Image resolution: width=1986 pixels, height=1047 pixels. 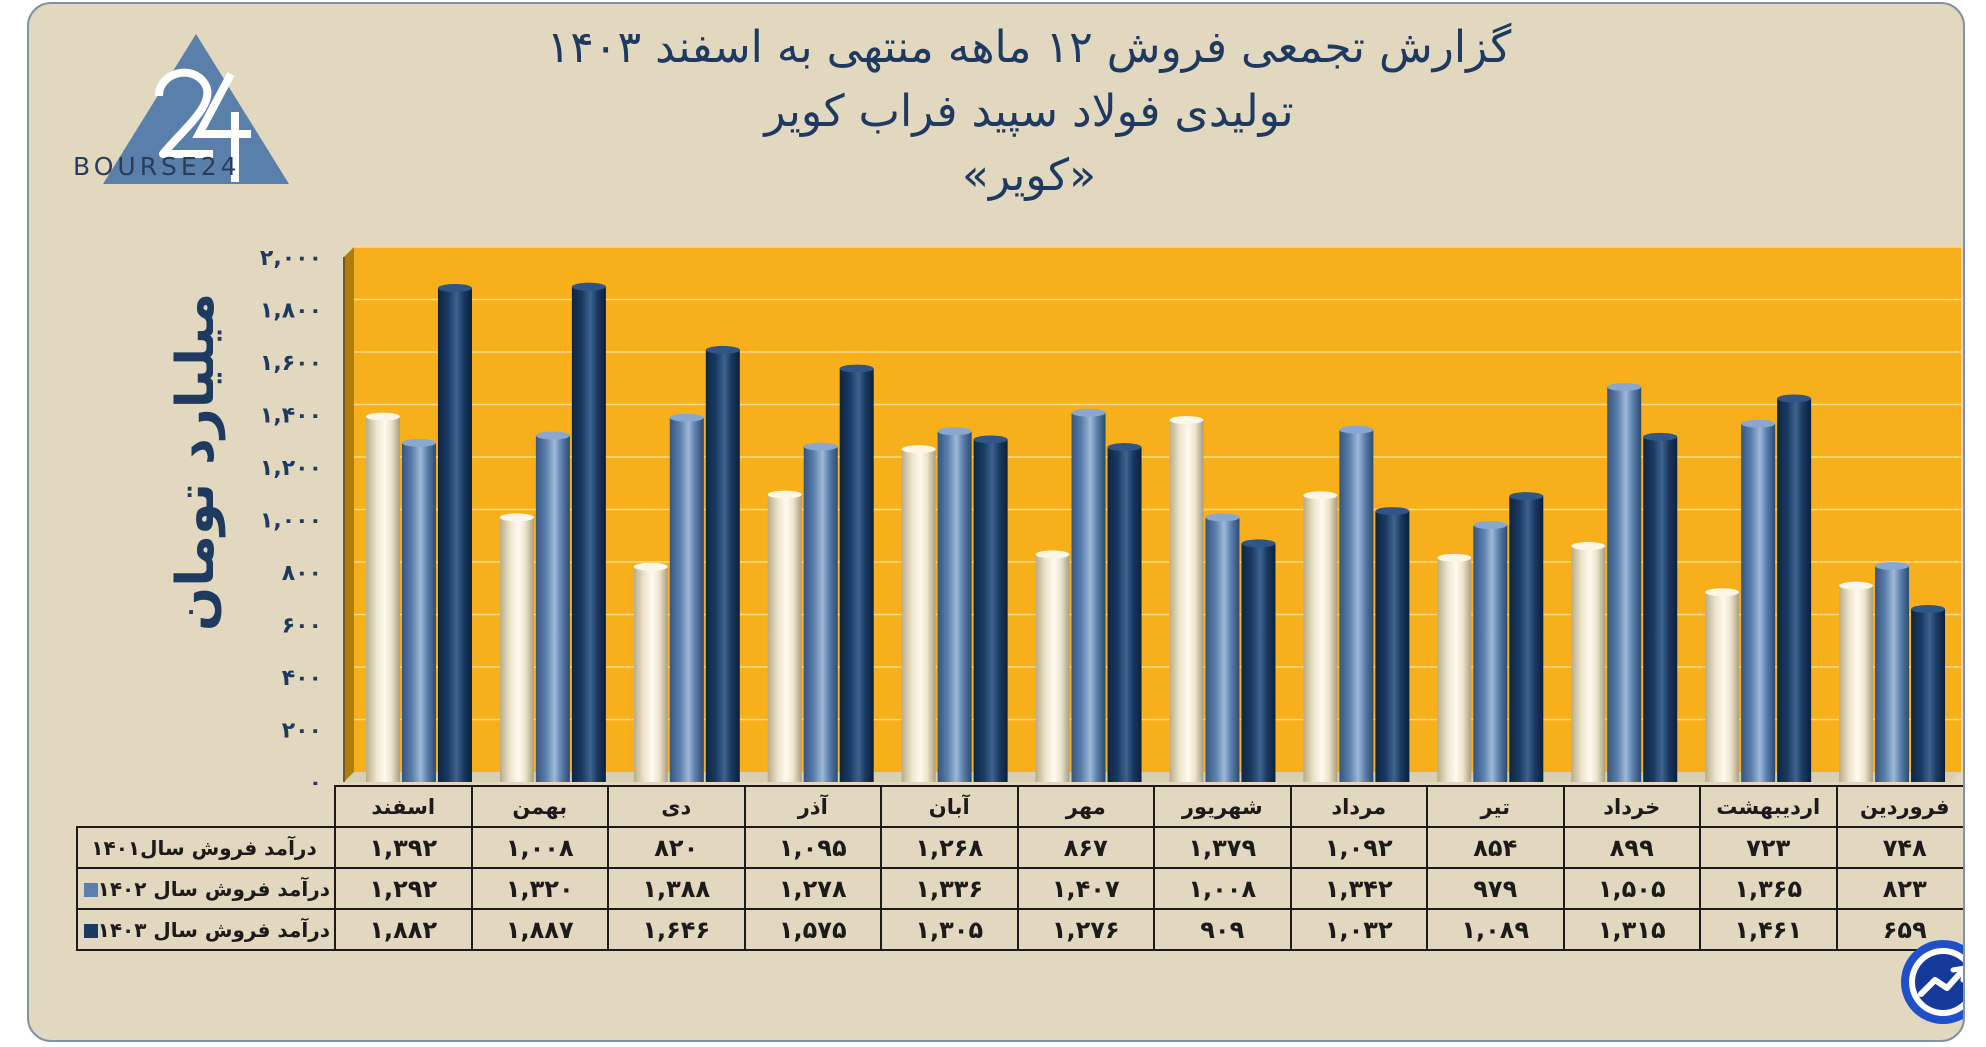 I want to click on series-row-label: درآمد فروش سال ۱۴۰۲, so click(x=206, y=888).